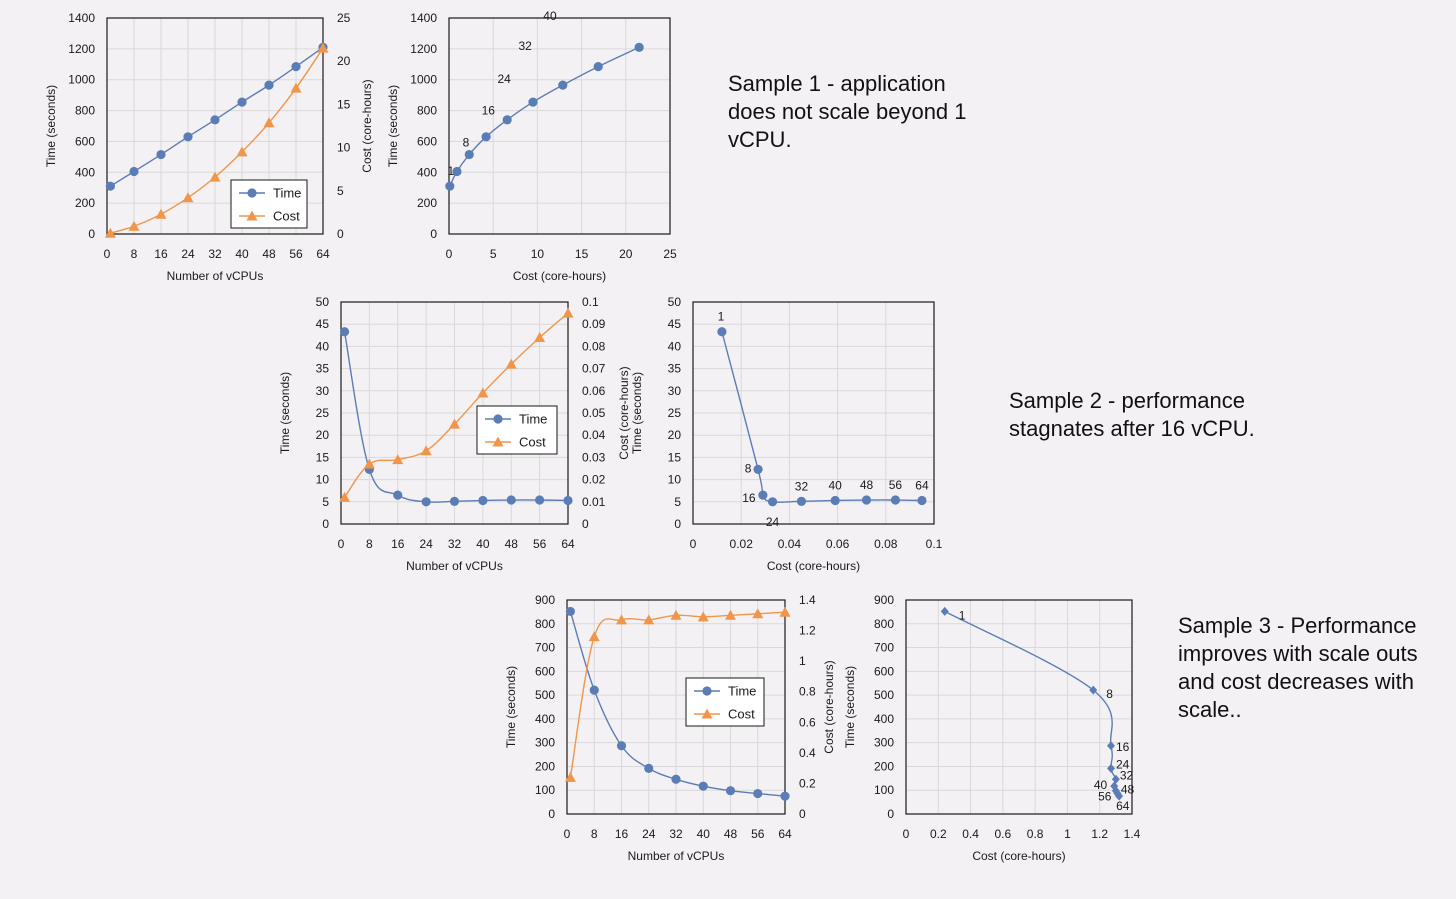  What do you see at coordinates (670, 254) in the screenshot?
I see `x-tick-label: 25` at bounding box center [670, 254].